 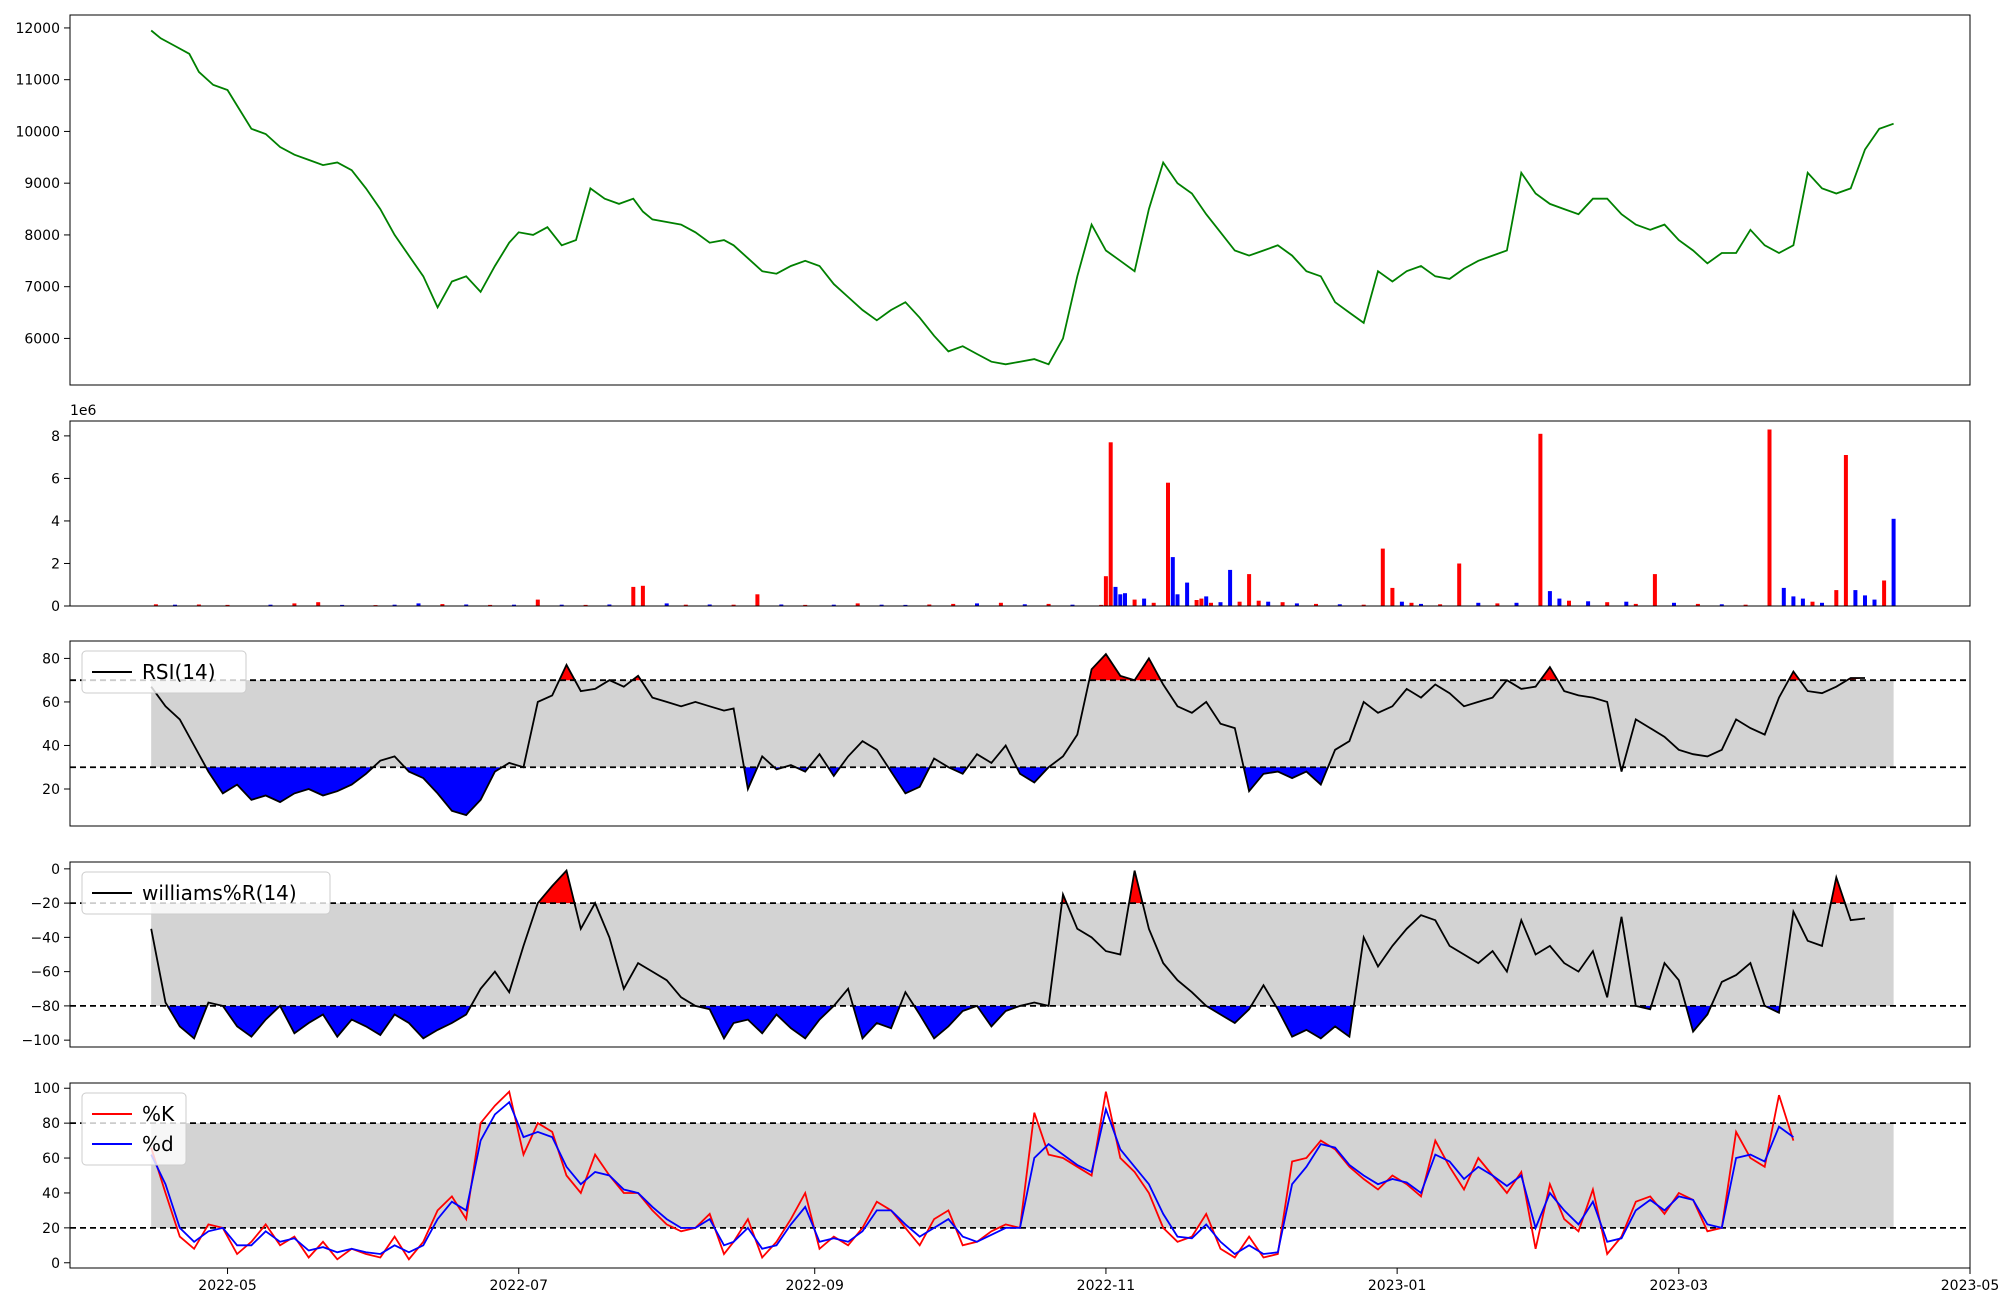 I want to click on rsi-y-tick-label: 40, so click(x=51, y=746).